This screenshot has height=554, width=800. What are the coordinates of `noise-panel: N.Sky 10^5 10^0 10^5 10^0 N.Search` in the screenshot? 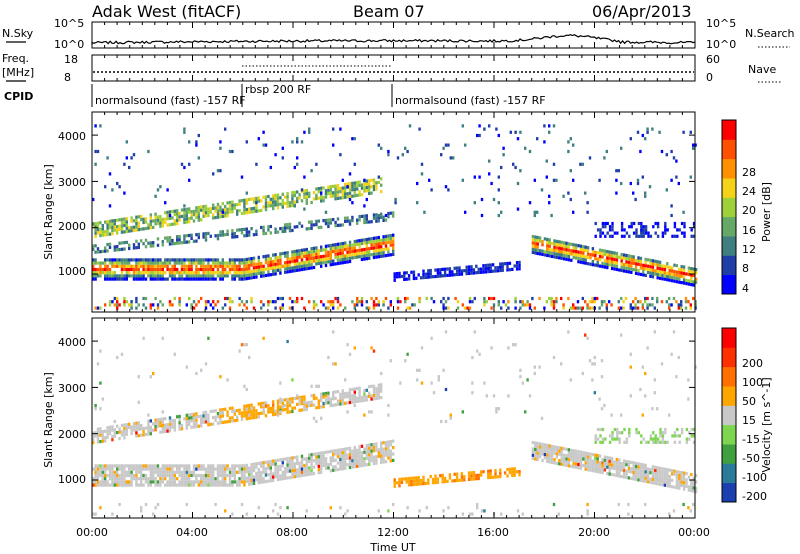 It's located at (398, 34).